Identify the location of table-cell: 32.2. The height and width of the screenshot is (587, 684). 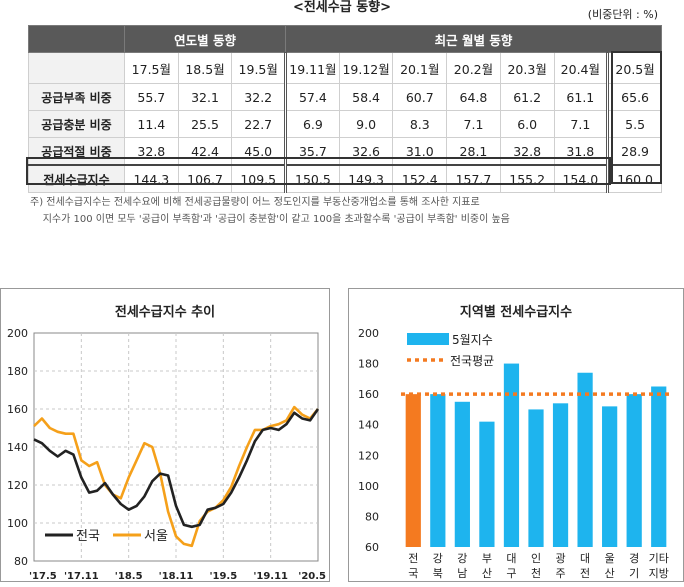
(259, 97).